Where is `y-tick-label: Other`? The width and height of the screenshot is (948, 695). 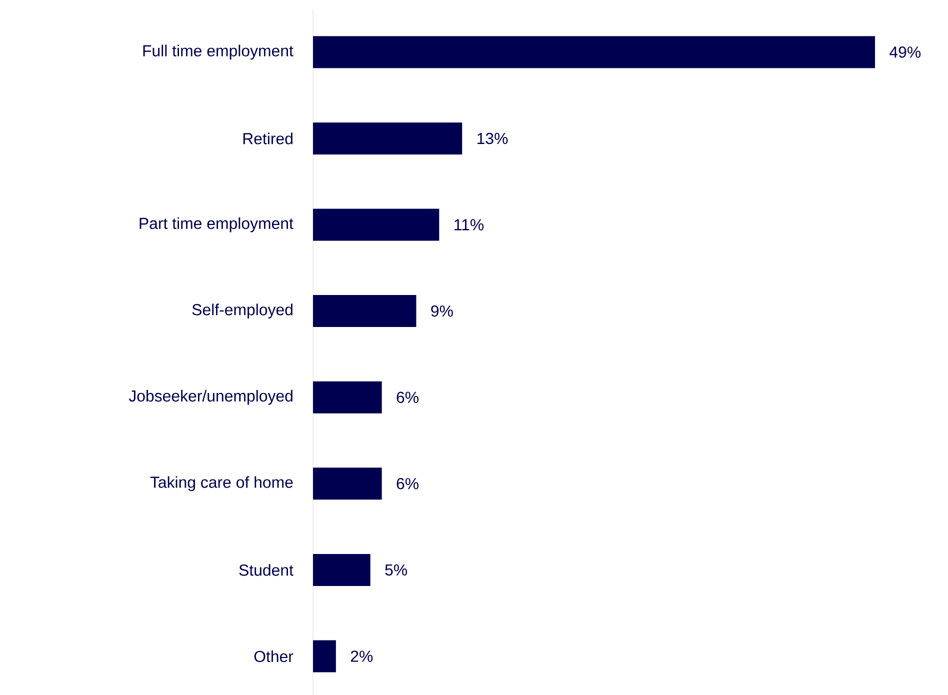
y-tick-label: Other is located at coordinates (274, 656).